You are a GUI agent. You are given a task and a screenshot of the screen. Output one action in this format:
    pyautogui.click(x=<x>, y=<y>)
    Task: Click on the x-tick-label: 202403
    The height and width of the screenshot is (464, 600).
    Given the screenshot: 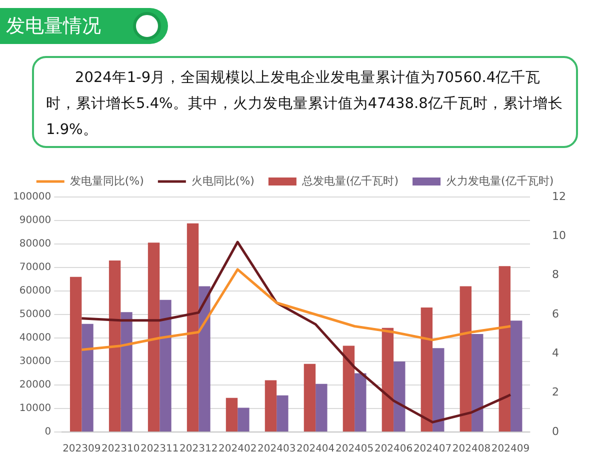 What is the action you would take?
    pyautogui.click(x=277, y=449)
    